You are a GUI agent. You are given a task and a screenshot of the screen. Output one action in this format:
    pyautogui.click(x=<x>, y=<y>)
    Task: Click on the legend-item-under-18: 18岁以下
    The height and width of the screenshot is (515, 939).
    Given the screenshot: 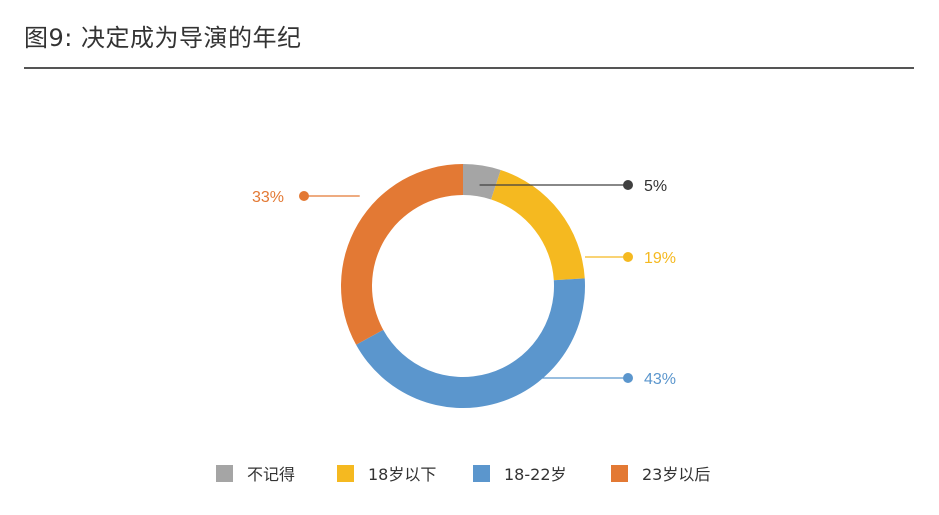 What is the action you would take?
    pyautogui.click(x=386, y=473)
    